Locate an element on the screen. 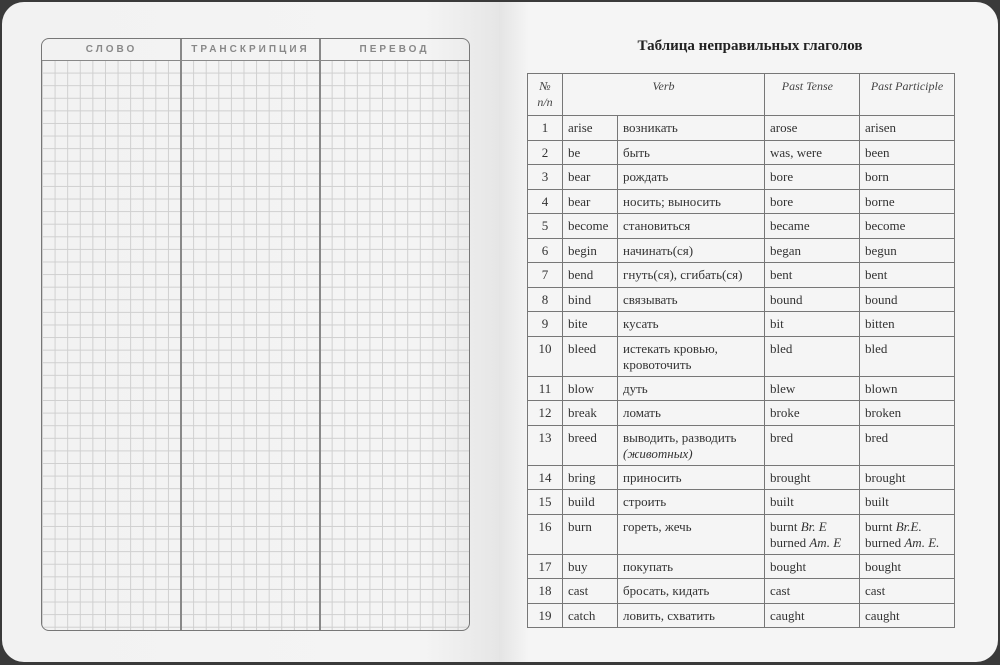  past-participle: cast is located at coordinates (907, 591).